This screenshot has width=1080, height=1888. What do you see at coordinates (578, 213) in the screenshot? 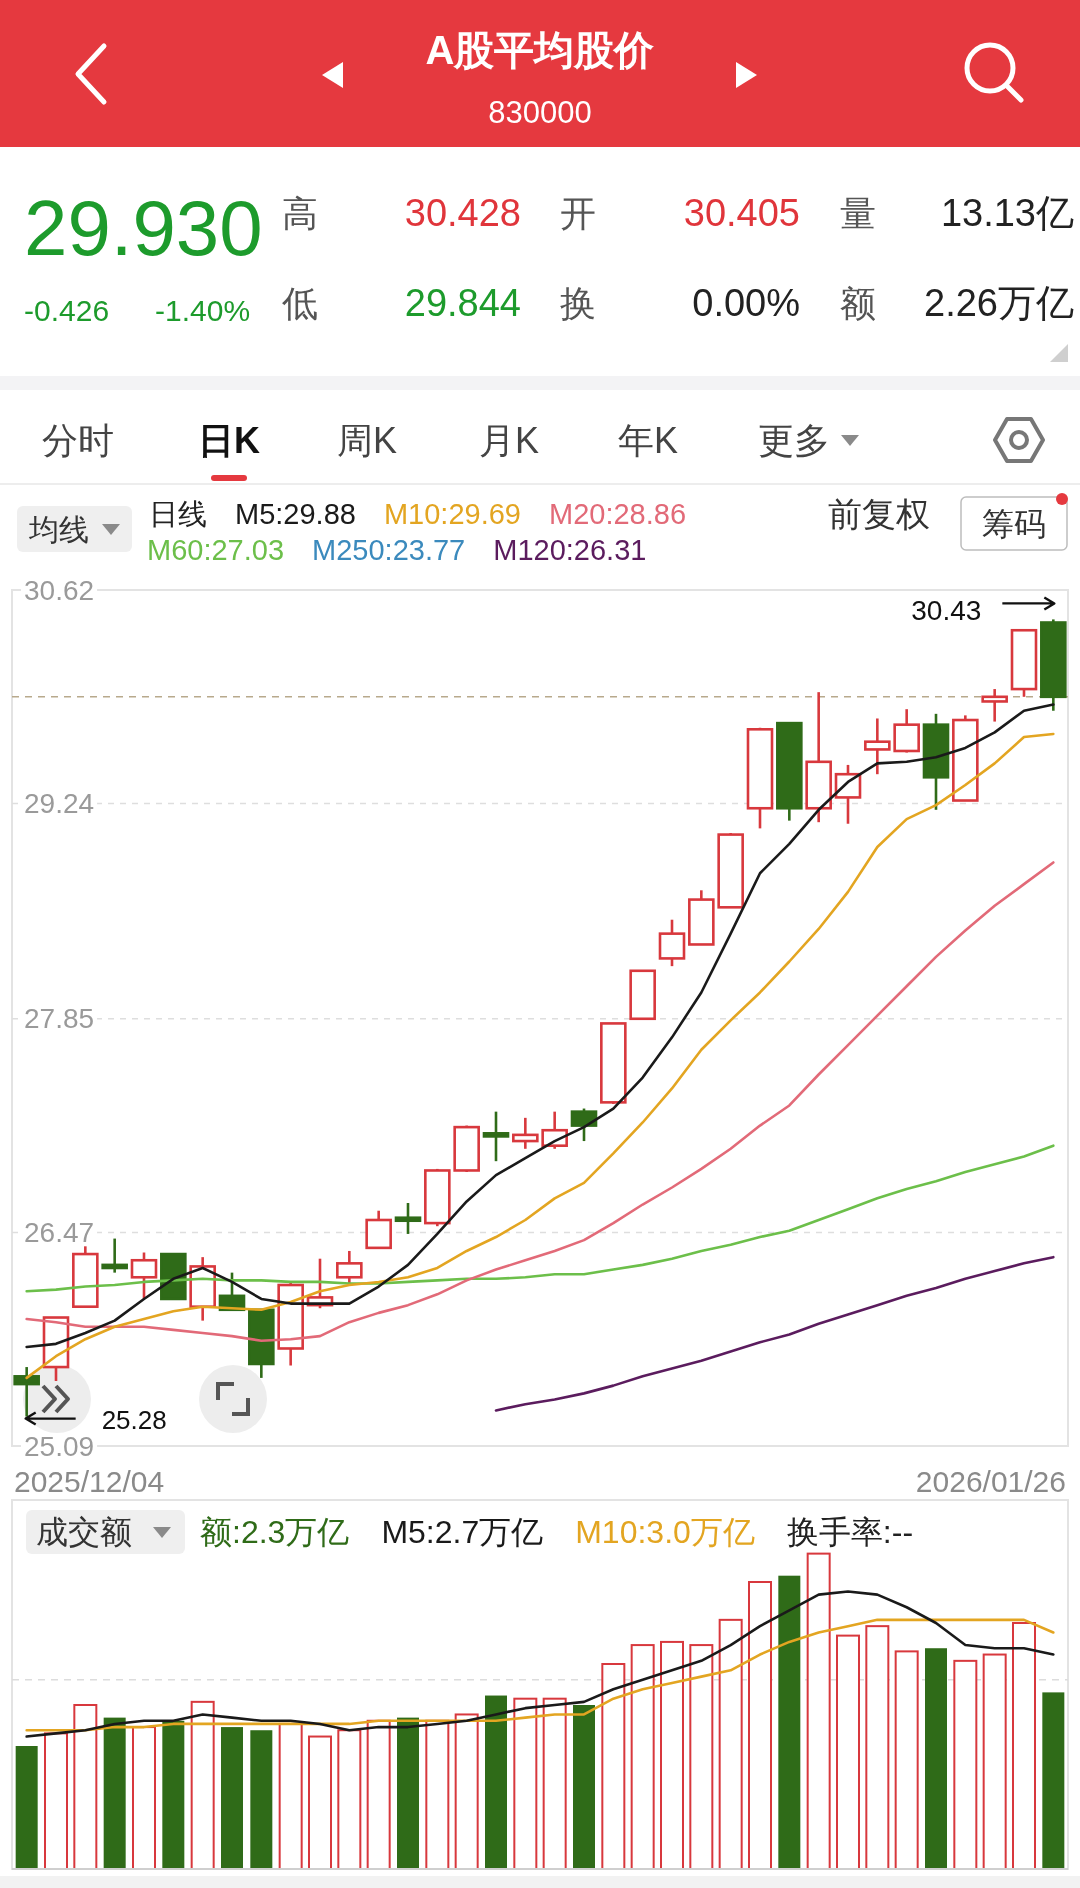
I see `text: 开` at bounding box center [578, 213].